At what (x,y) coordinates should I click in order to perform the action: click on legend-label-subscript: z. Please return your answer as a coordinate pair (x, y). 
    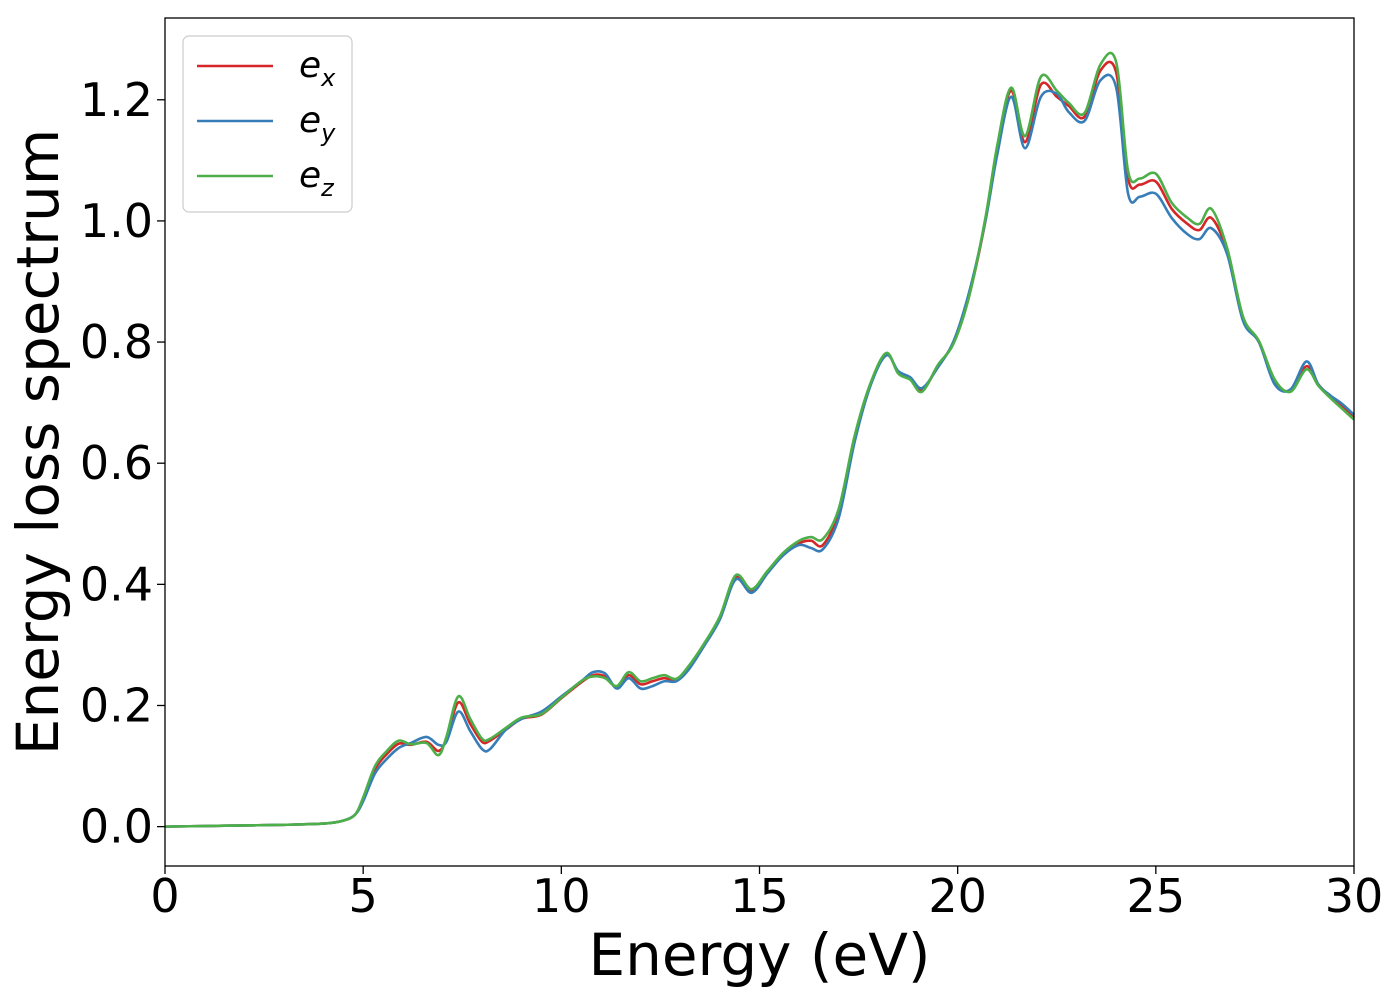
    Looking at the image, I should click on (327, 188).